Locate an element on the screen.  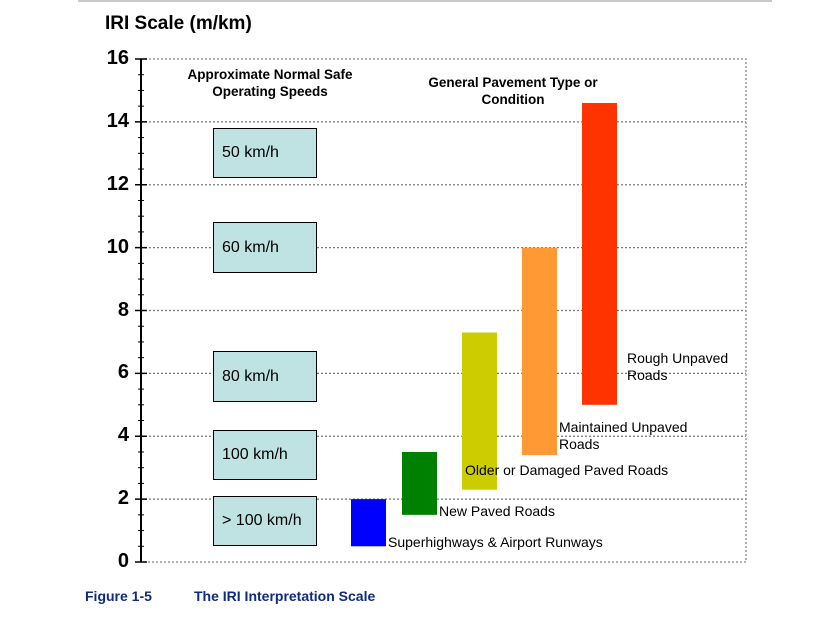
speed-box: 80 km/h is located at coordinates (265, 376).